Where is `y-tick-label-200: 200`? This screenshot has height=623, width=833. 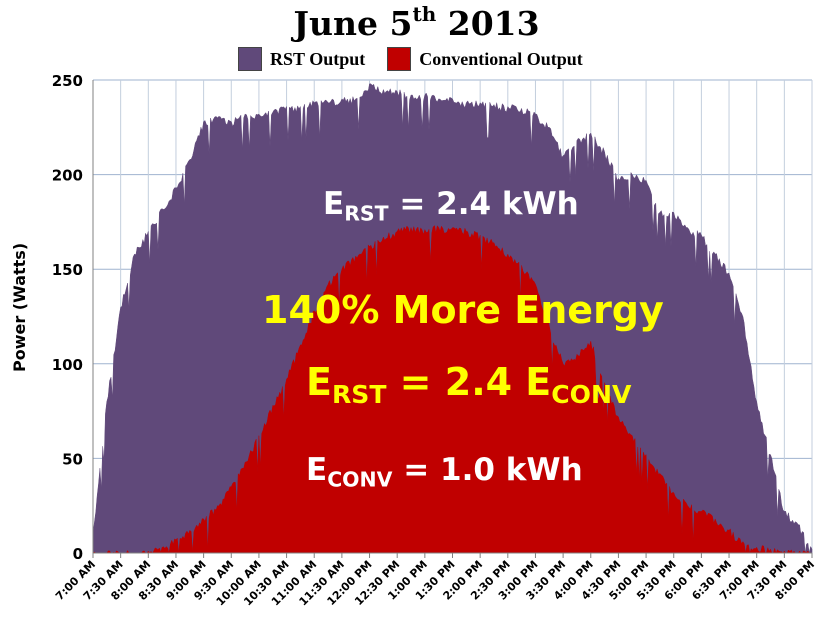 y-tick-label-200: 200 is located at coordinates (67, 176).